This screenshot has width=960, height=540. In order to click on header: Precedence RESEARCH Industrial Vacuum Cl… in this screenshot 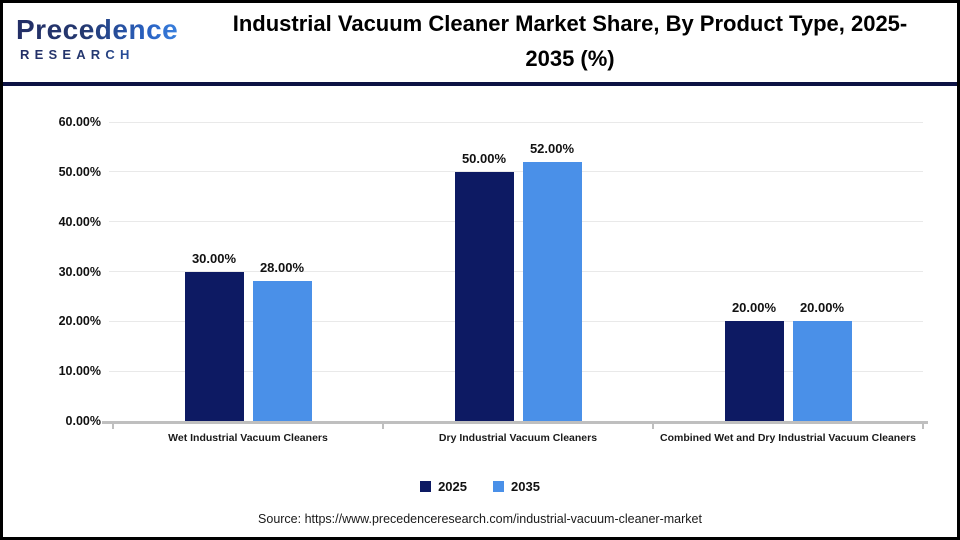, I will do `click(480, 42)`.